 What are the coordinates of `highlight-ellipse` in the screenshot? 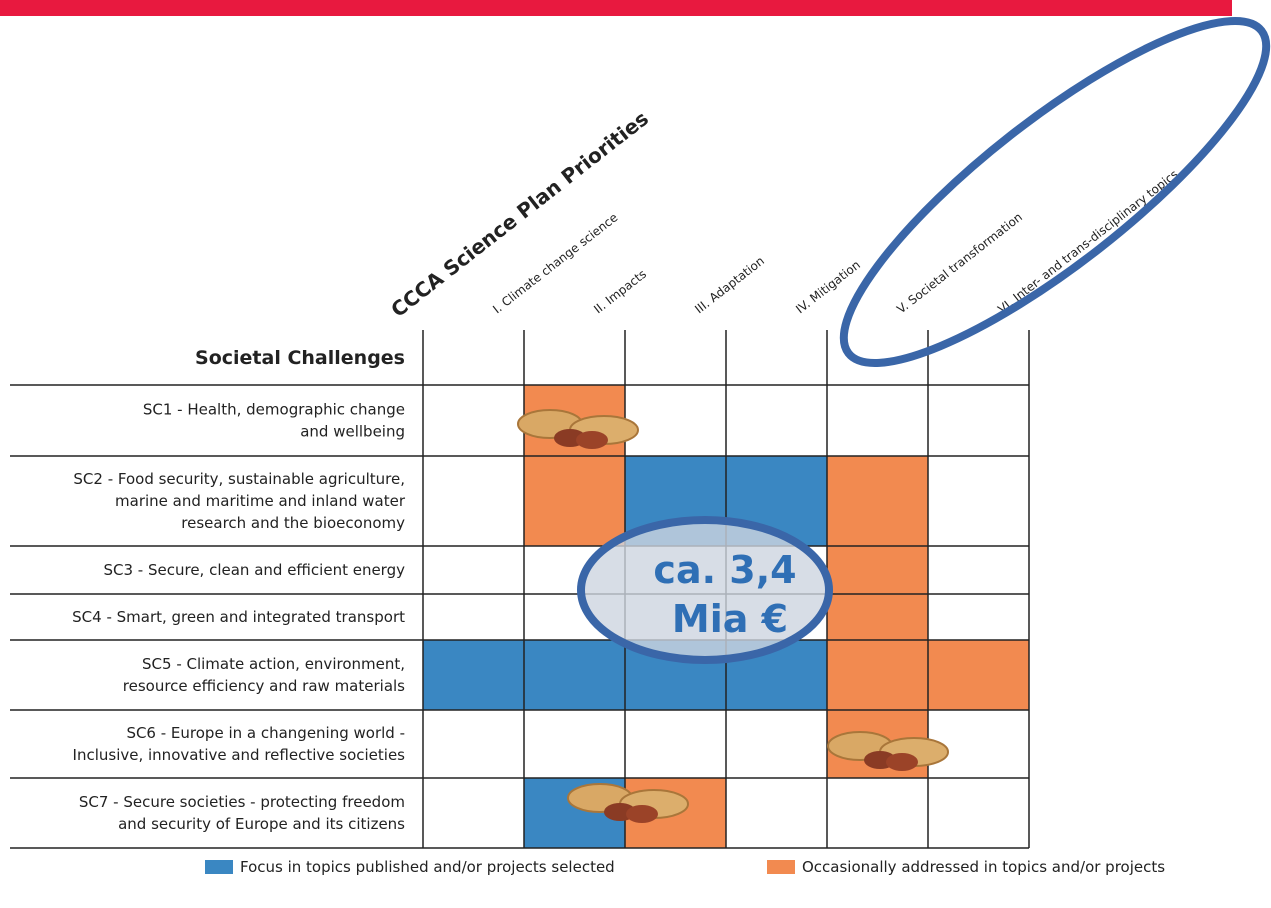 It's located at (1055, 192).